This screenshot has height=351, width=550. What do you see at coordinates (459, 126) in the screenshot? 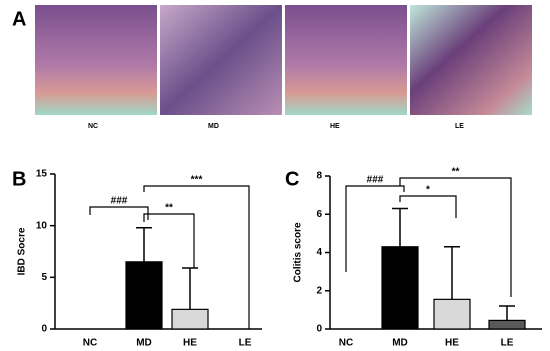
I see `image-label: LE` at bounding box center [459, 126].